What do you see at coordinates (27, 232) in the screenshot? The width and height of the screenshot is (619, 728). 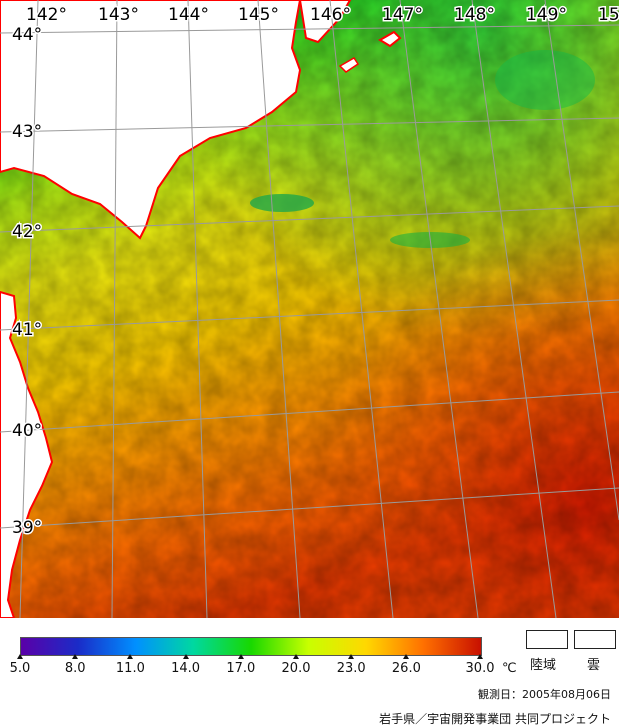 I see `lat-label: 42°` at bounding box center [27, 232].